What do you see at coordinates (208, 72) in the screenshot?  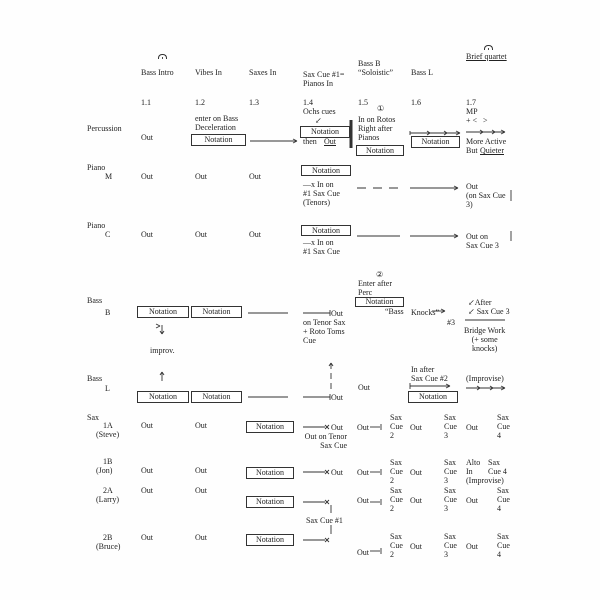 I see `column-title: Vibes In` at bounding box center [208, 72].